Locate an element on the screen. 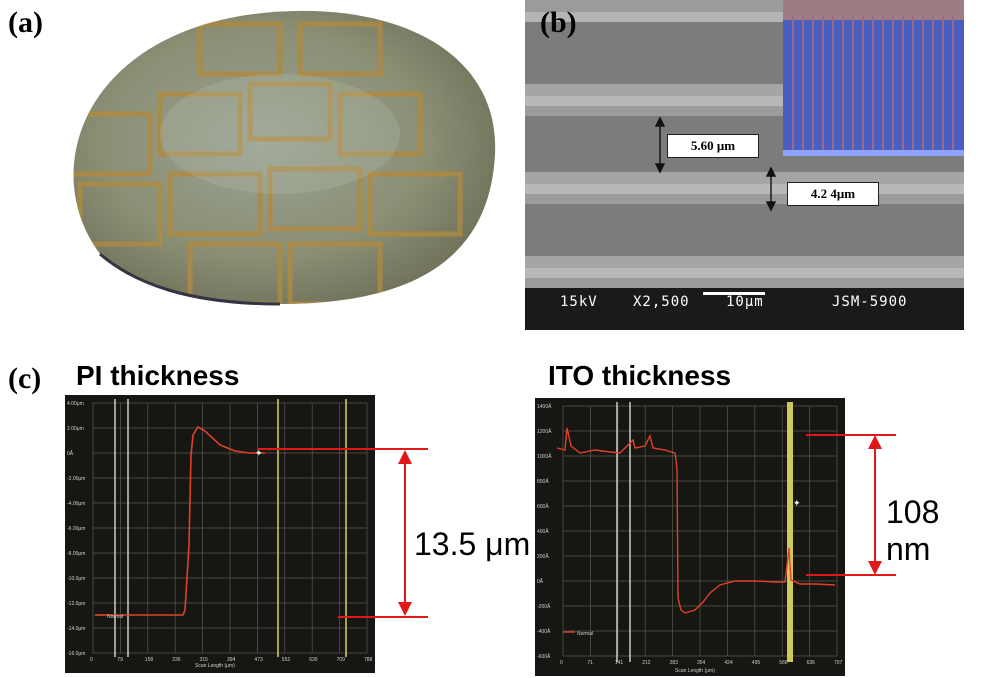 This screenshot has height=678, width=992. pi-legend: Normal is located at coordinates (115, 617).